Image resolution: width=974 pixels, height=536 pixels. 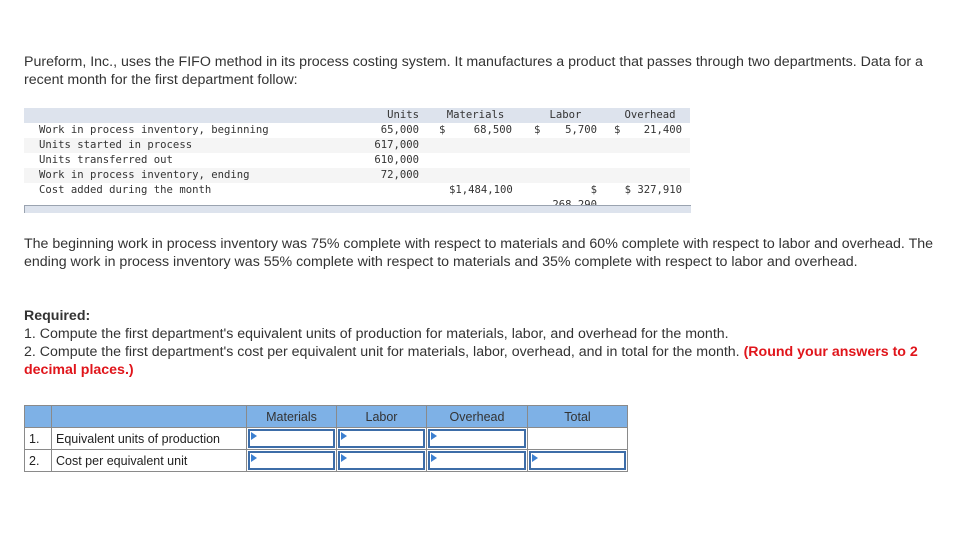 What do you see at coordinates (291, 460) in the screenshot?
I see `cost-materials-input` at bounding box center [291, 460].